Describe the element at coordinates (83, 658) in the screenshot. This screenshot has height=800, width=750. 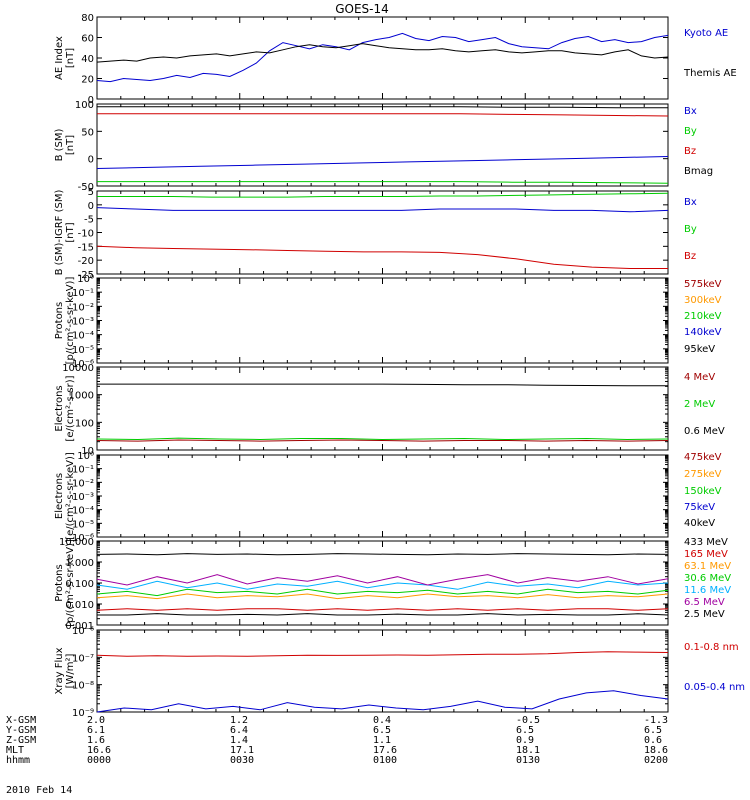
I see `y-tick-label: 10⁻⁷` at that location.